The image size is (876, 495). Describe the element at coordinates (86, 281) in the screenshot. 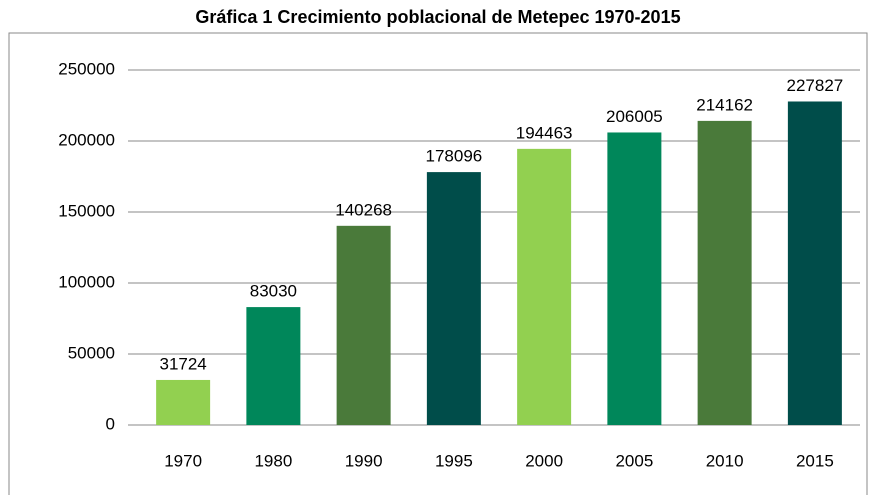

I see `y-tick-label: 100000` at that location.